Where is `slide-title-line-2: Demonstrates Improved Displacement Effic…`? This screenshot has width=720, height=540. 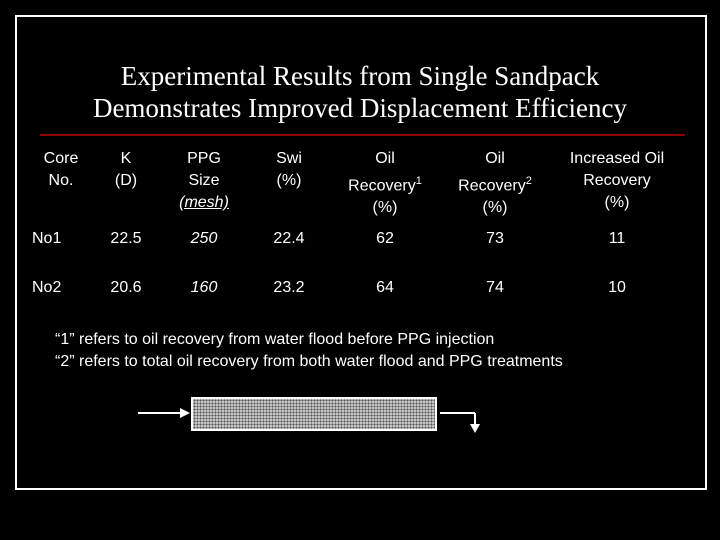
slide-title-line-2: Demonstrates Improved Displacement Effic… is located at coordinates (360, 108).